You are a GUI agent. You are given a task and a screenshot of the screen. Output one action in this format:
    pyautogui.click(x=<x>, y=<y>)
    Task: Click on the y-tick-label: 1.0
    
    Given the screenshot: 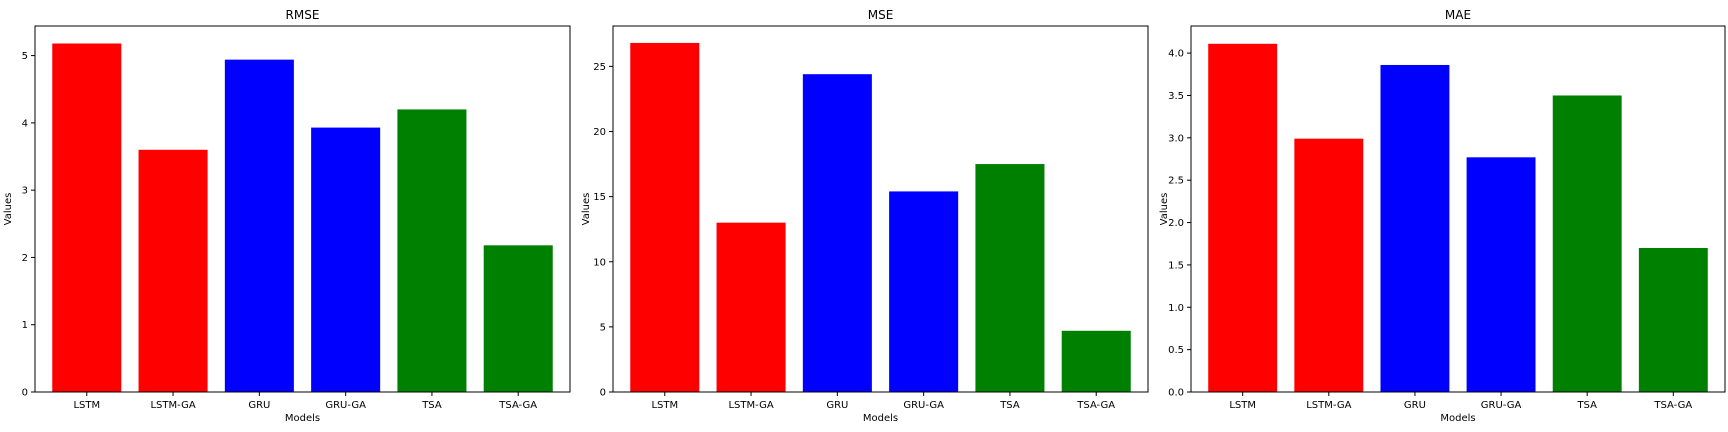 What is the action you would take?
    pyautogui.click(x=1176, y=308)
    